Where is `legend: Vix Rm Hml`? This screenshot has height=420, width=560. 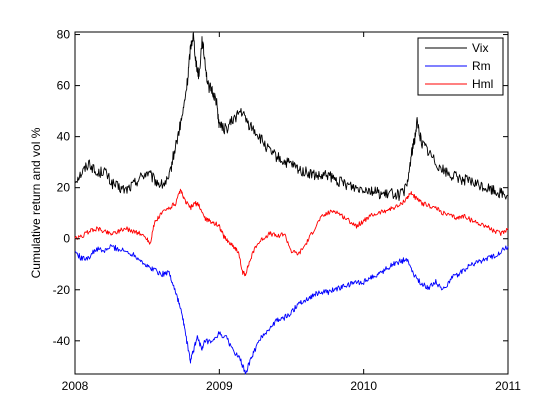
legend: Vix Rm Hml is located at coordinates (460, 66).